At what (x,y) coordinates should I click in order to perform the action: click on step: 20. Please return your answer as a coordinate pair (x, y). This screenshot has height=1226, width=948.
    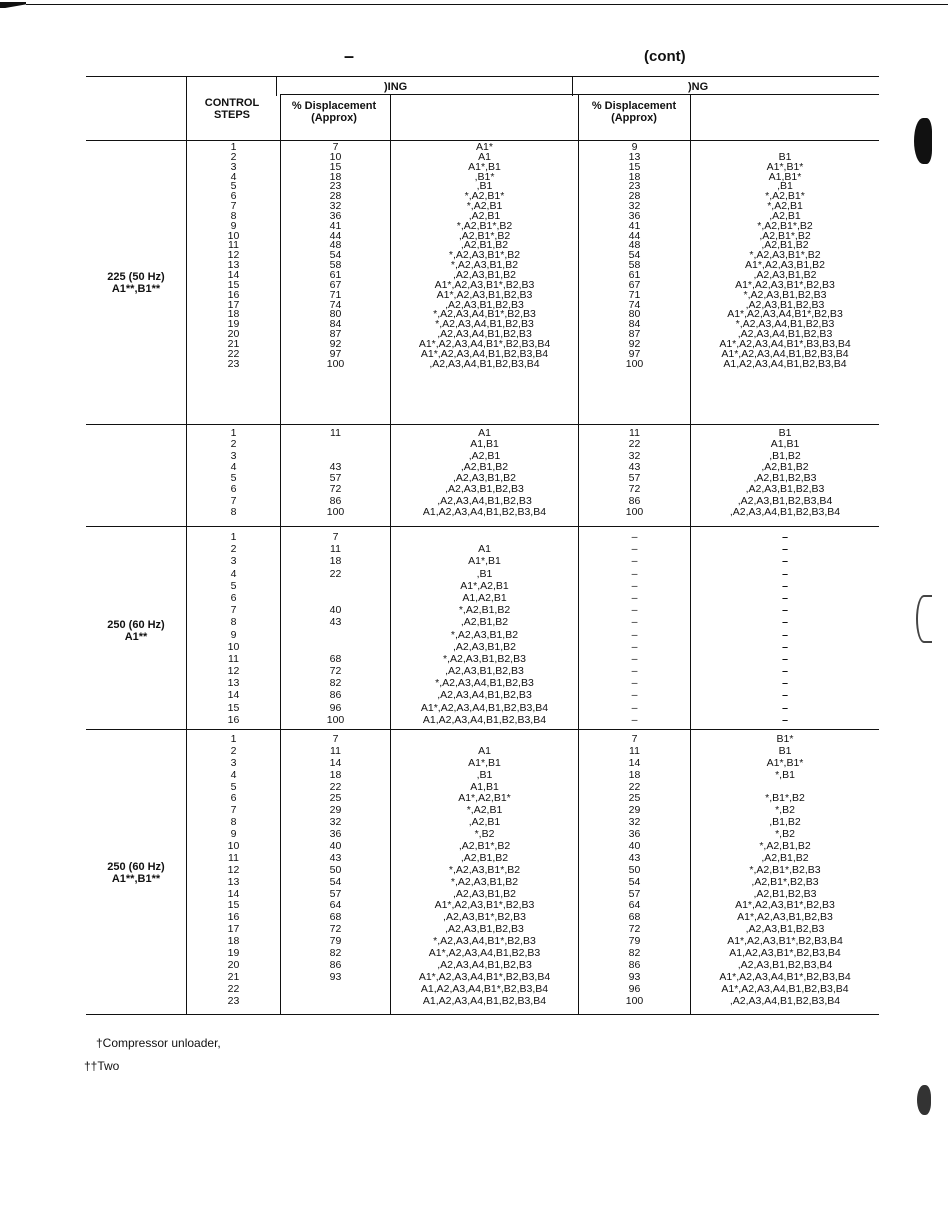
    Looking at the image, I should click on (233, 334).